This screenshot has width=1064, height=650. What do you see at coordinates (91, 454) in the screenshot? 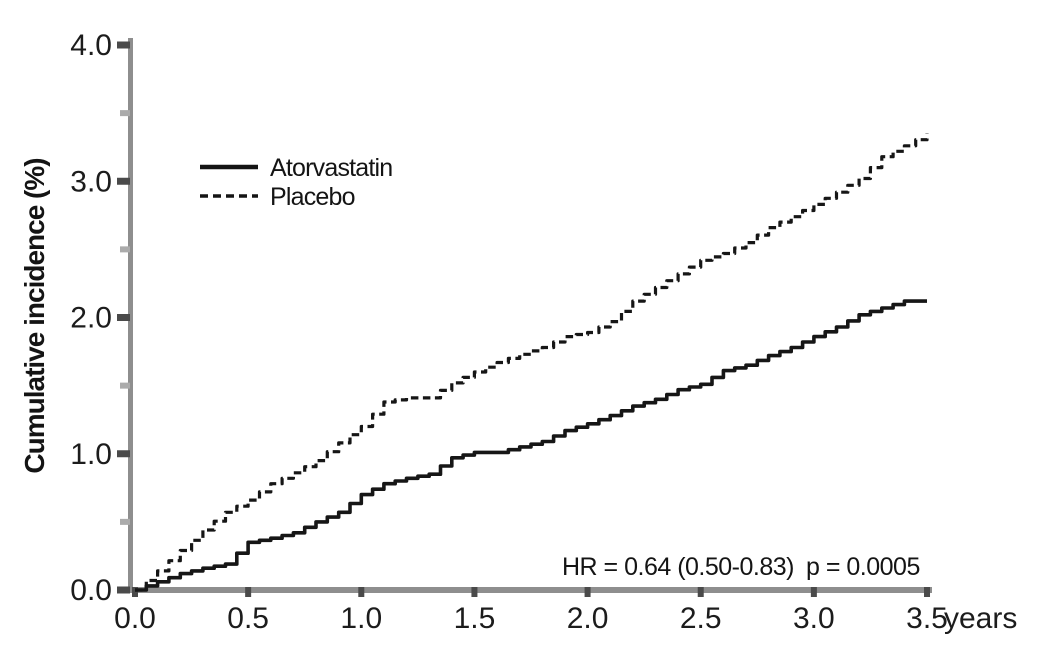
I see `y-tick-label: 1.0` at bounding box center [91, 454].